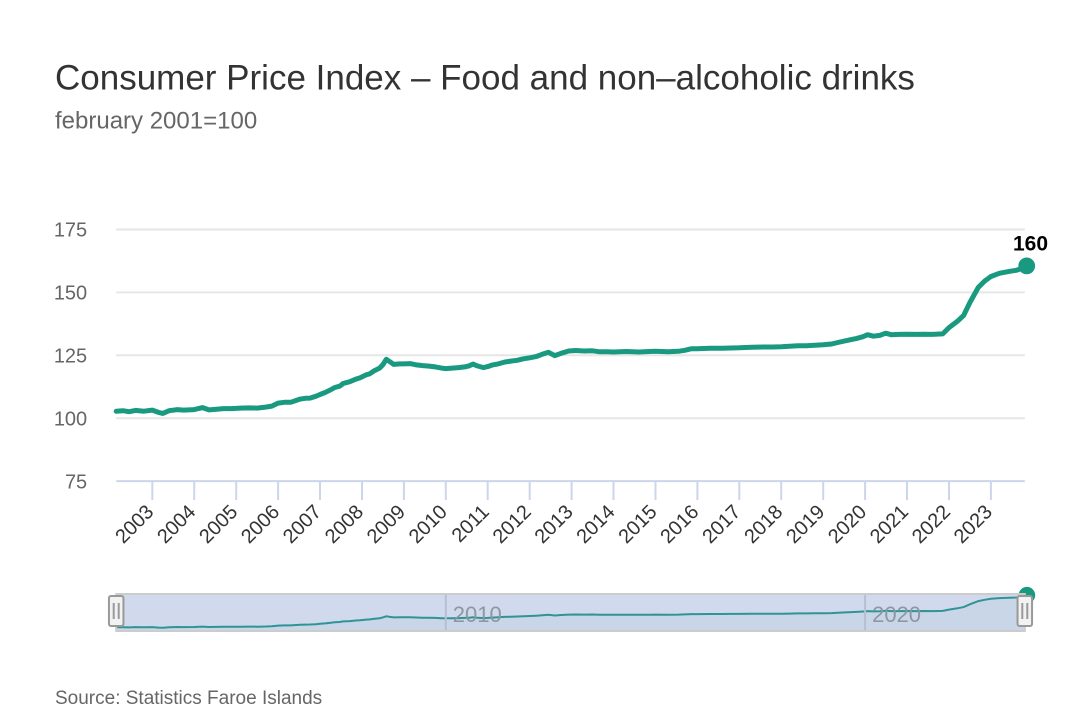 This screenshot has width=1080, height=725. Describe the element at coordinates (70, 419) in the screenshot. I see `svg-text: 100` at that location.